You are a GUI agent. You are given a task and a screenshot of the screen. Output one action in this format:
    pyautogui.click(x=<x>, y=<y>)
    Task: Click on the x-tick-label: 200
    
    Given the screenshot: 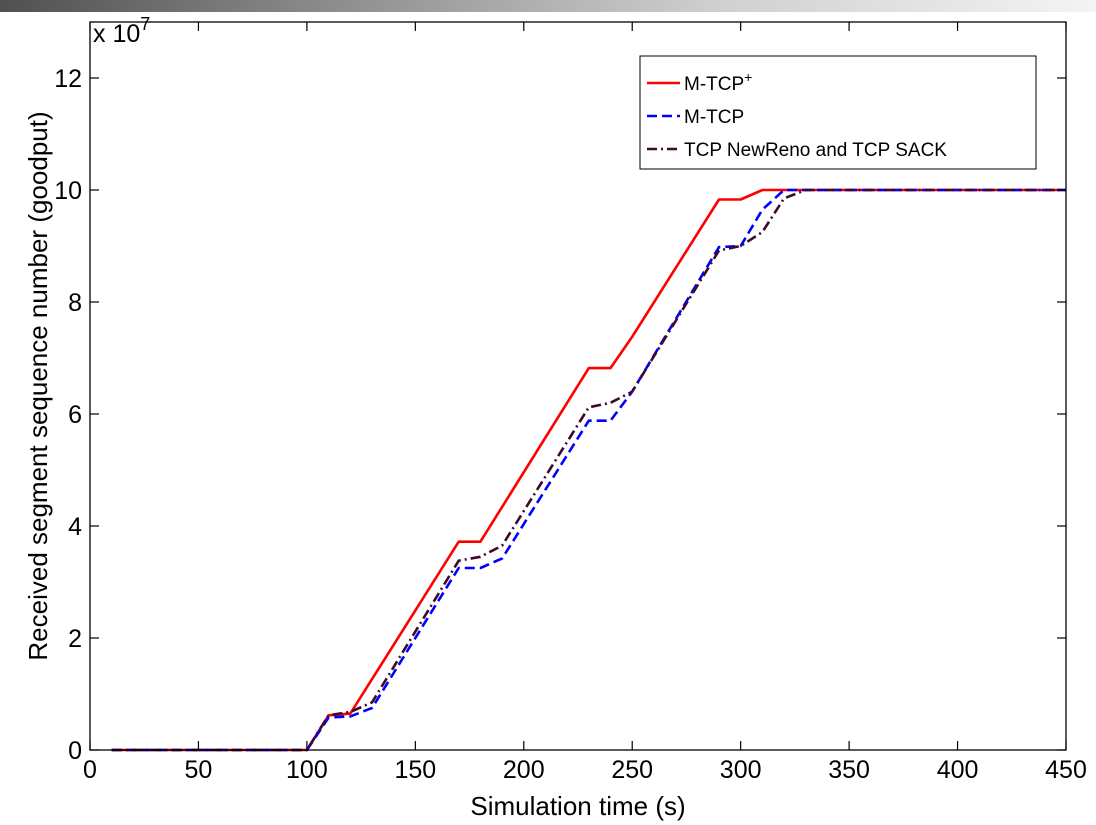 What is the action you would take?
    pyautogui.click(x=524, y=770)
    